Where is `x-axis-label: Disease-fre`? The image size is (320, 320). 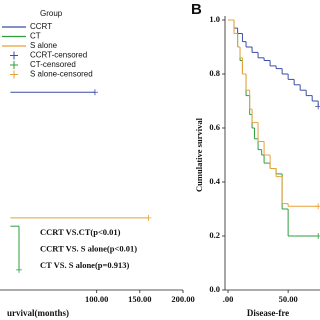 x-axis-label: Disease-fre is located at coordinates (268, 313).